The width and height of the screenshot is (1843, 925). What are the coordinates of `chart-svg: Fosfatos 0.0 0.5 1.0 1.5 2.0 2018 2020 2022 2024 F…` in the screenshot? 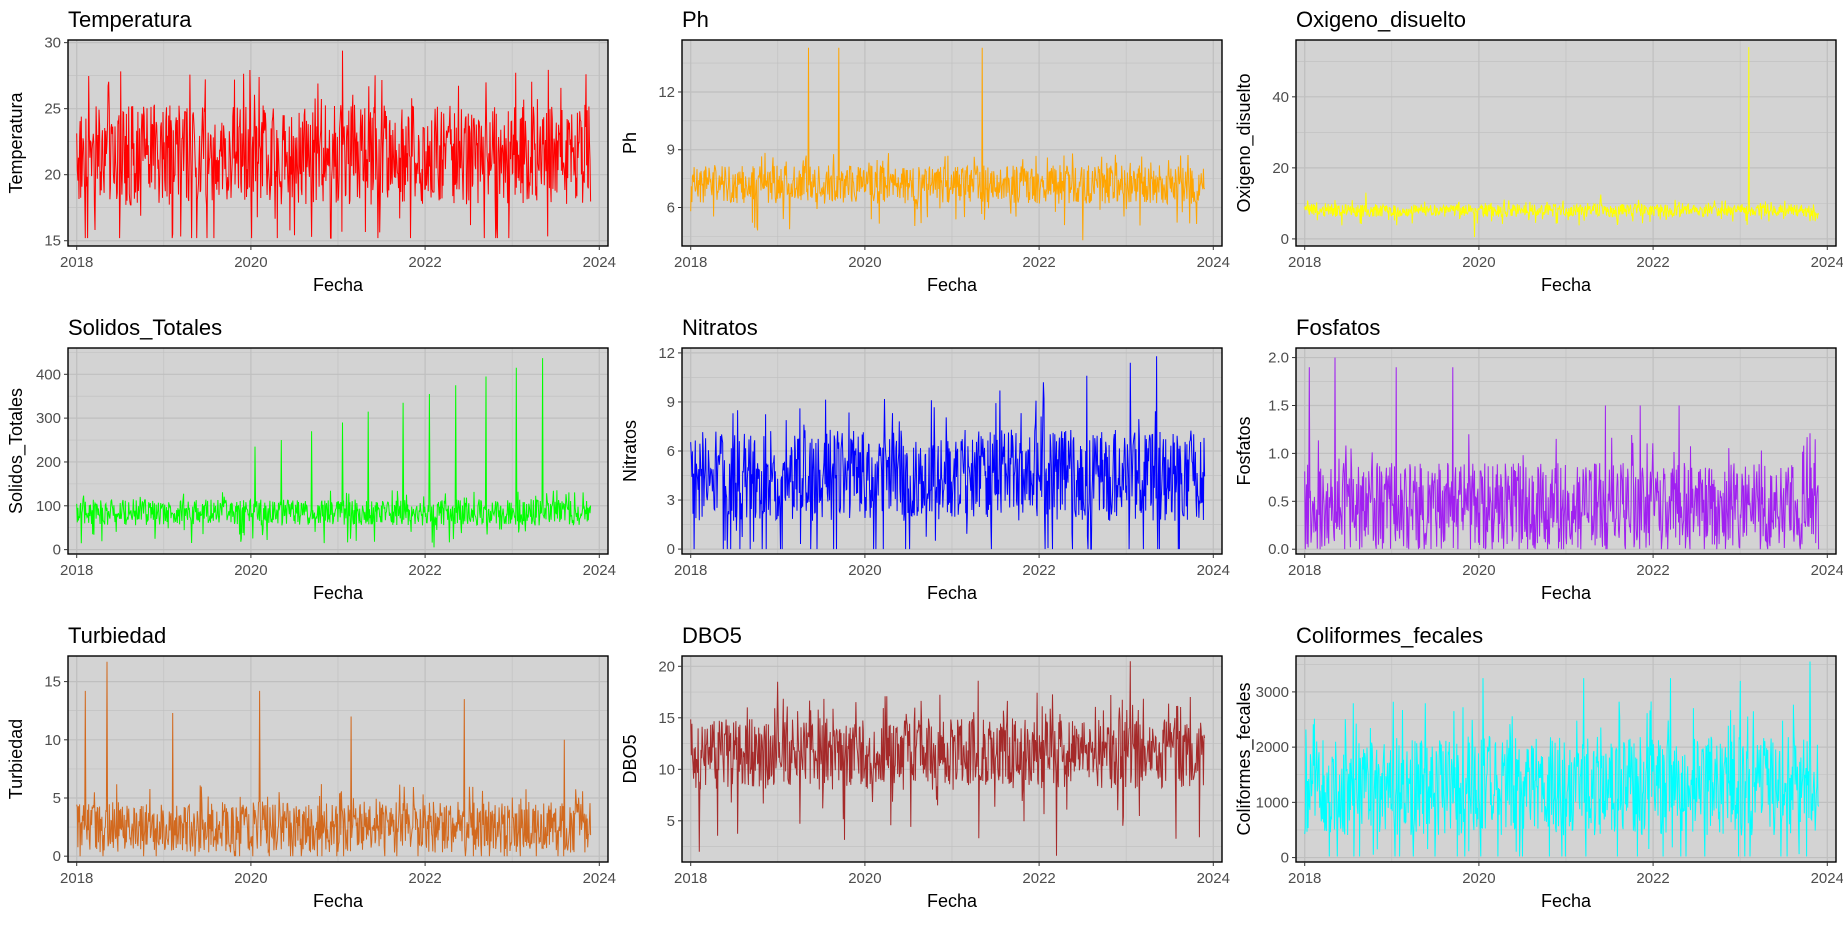 It's located at (1538, 459).